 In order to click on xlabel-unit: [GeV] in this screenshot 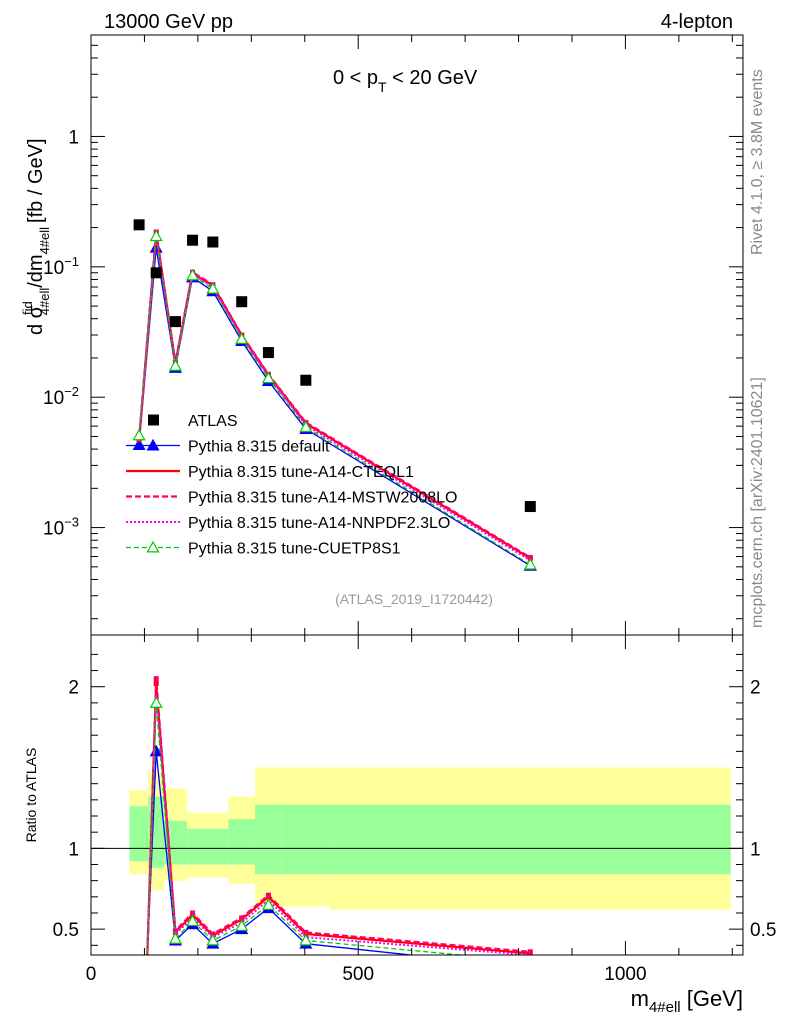, I will do `click(712, 998)`.